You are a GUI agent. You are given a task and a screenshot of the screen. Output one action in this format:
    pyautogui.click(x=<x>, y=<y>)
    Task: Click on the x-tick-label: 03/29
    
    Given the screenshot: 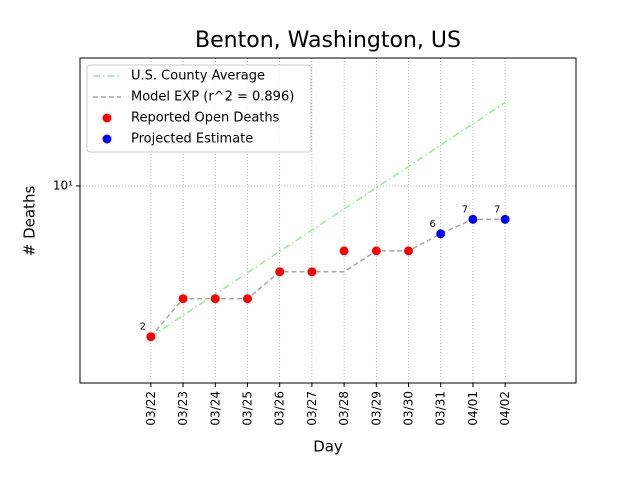 What is the action you would take?
    pyautogui.click(x=376, y=408)
    